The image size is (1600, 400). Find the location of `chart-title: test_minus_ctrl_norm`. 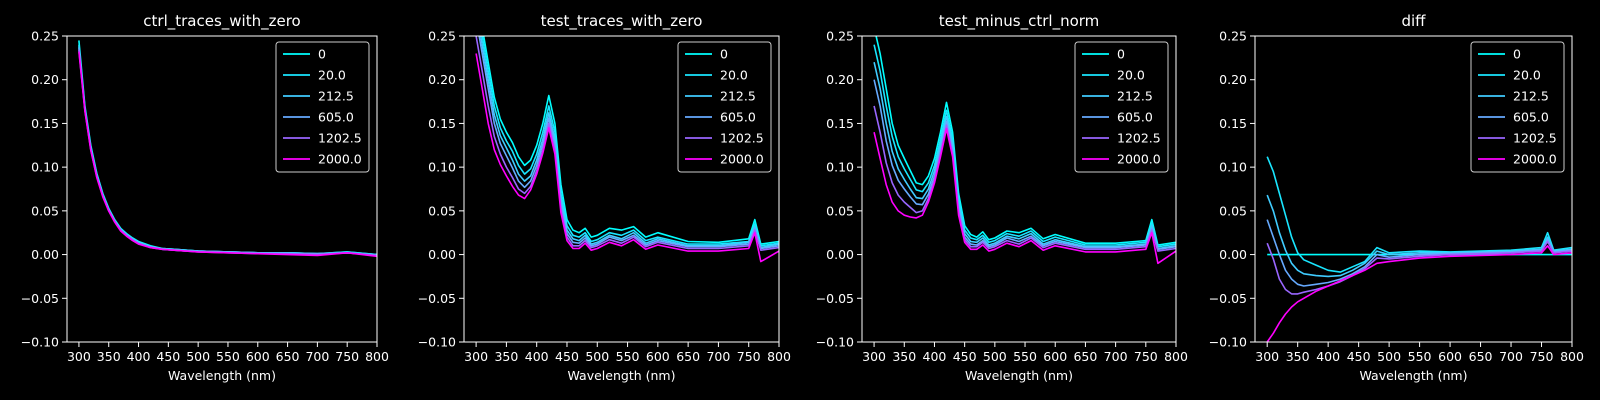

chart-title: test_minus_ctrl_norm is located at coordinates (1019, 21).